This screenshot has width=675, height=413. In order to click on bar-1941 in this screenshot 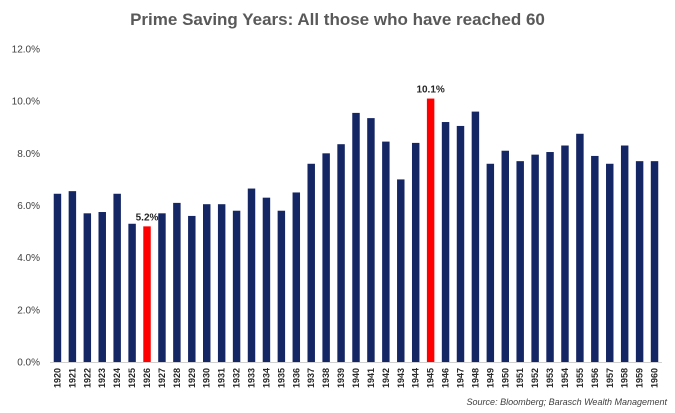, I will do `click(371, 240)`.